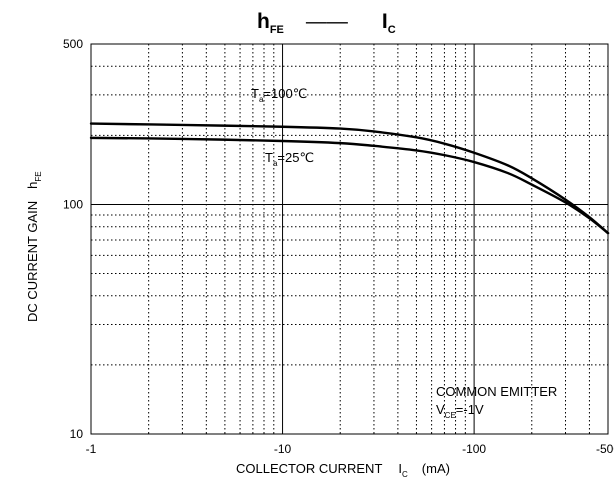  I want to click on annotation-line2: VCE=-1V, so click(460, 411).